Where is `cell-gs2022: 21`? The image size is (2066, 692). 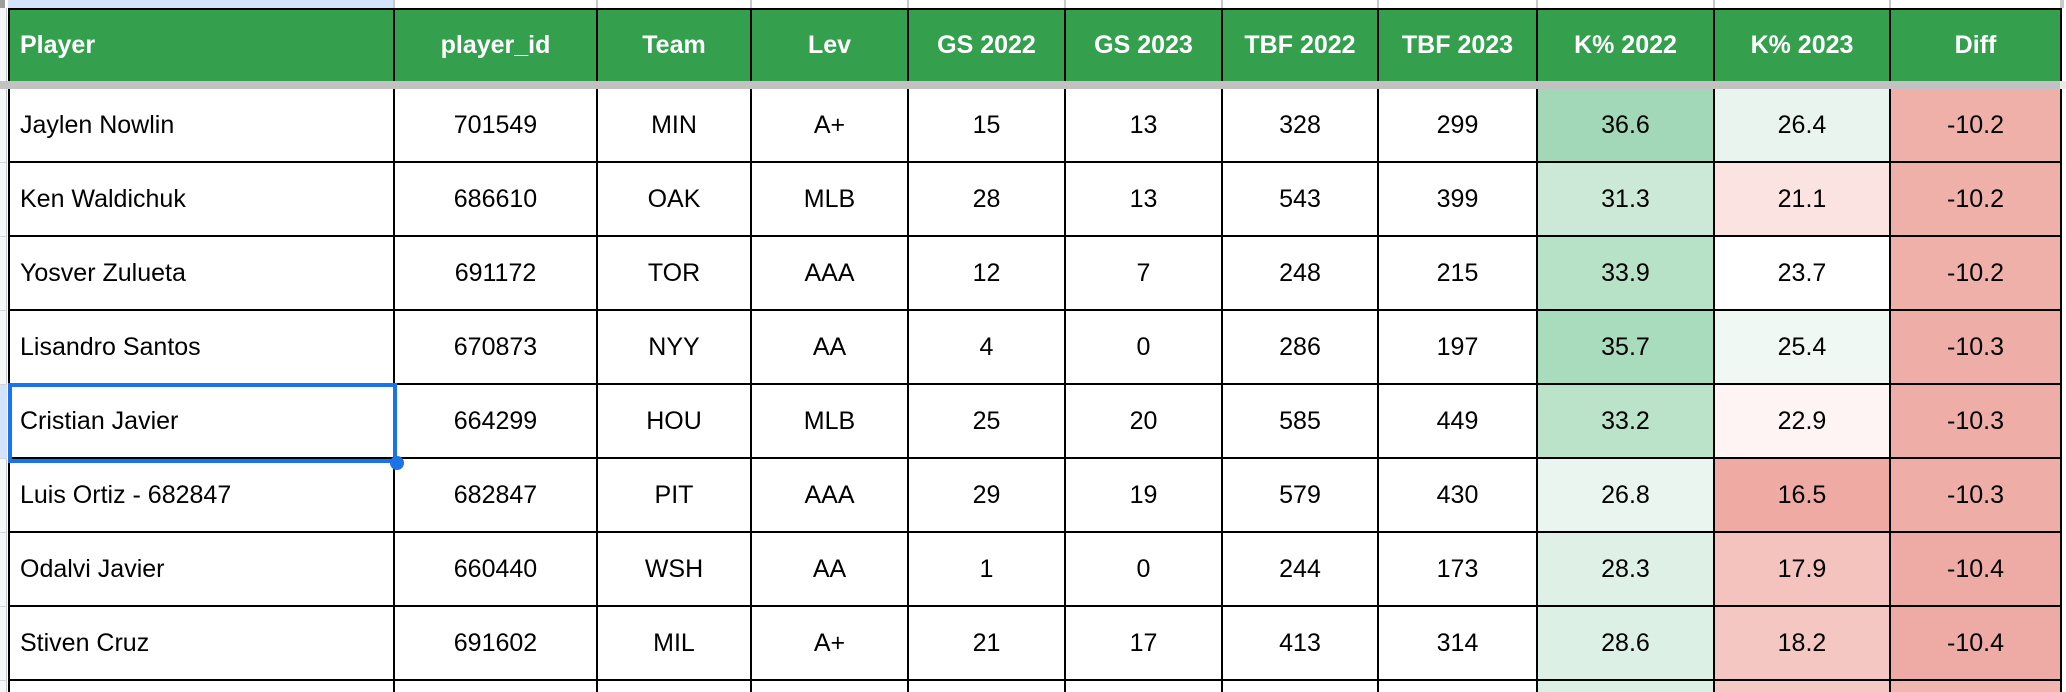
cell-gs2022: 21 is located at coordinates (987, 643).